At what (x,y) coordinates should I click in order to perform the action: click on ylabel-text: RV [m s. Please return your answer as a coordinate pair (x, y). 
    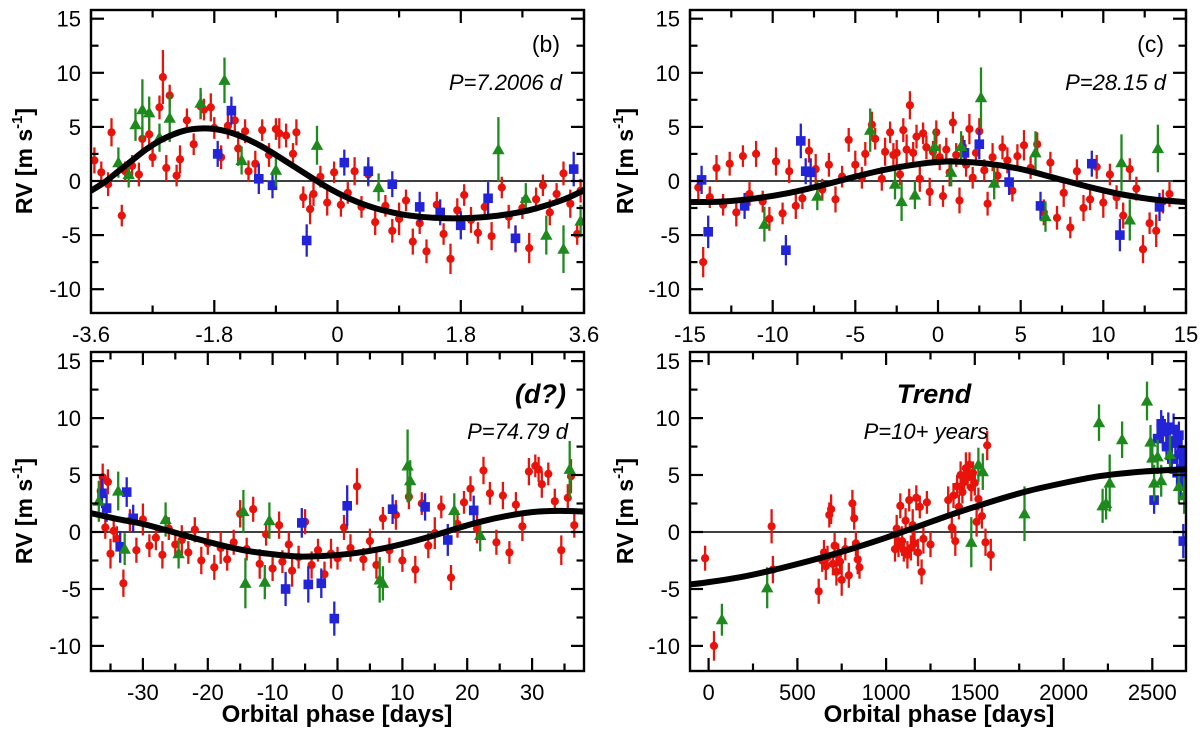
    Looking at the image, I should click on (24, 171).